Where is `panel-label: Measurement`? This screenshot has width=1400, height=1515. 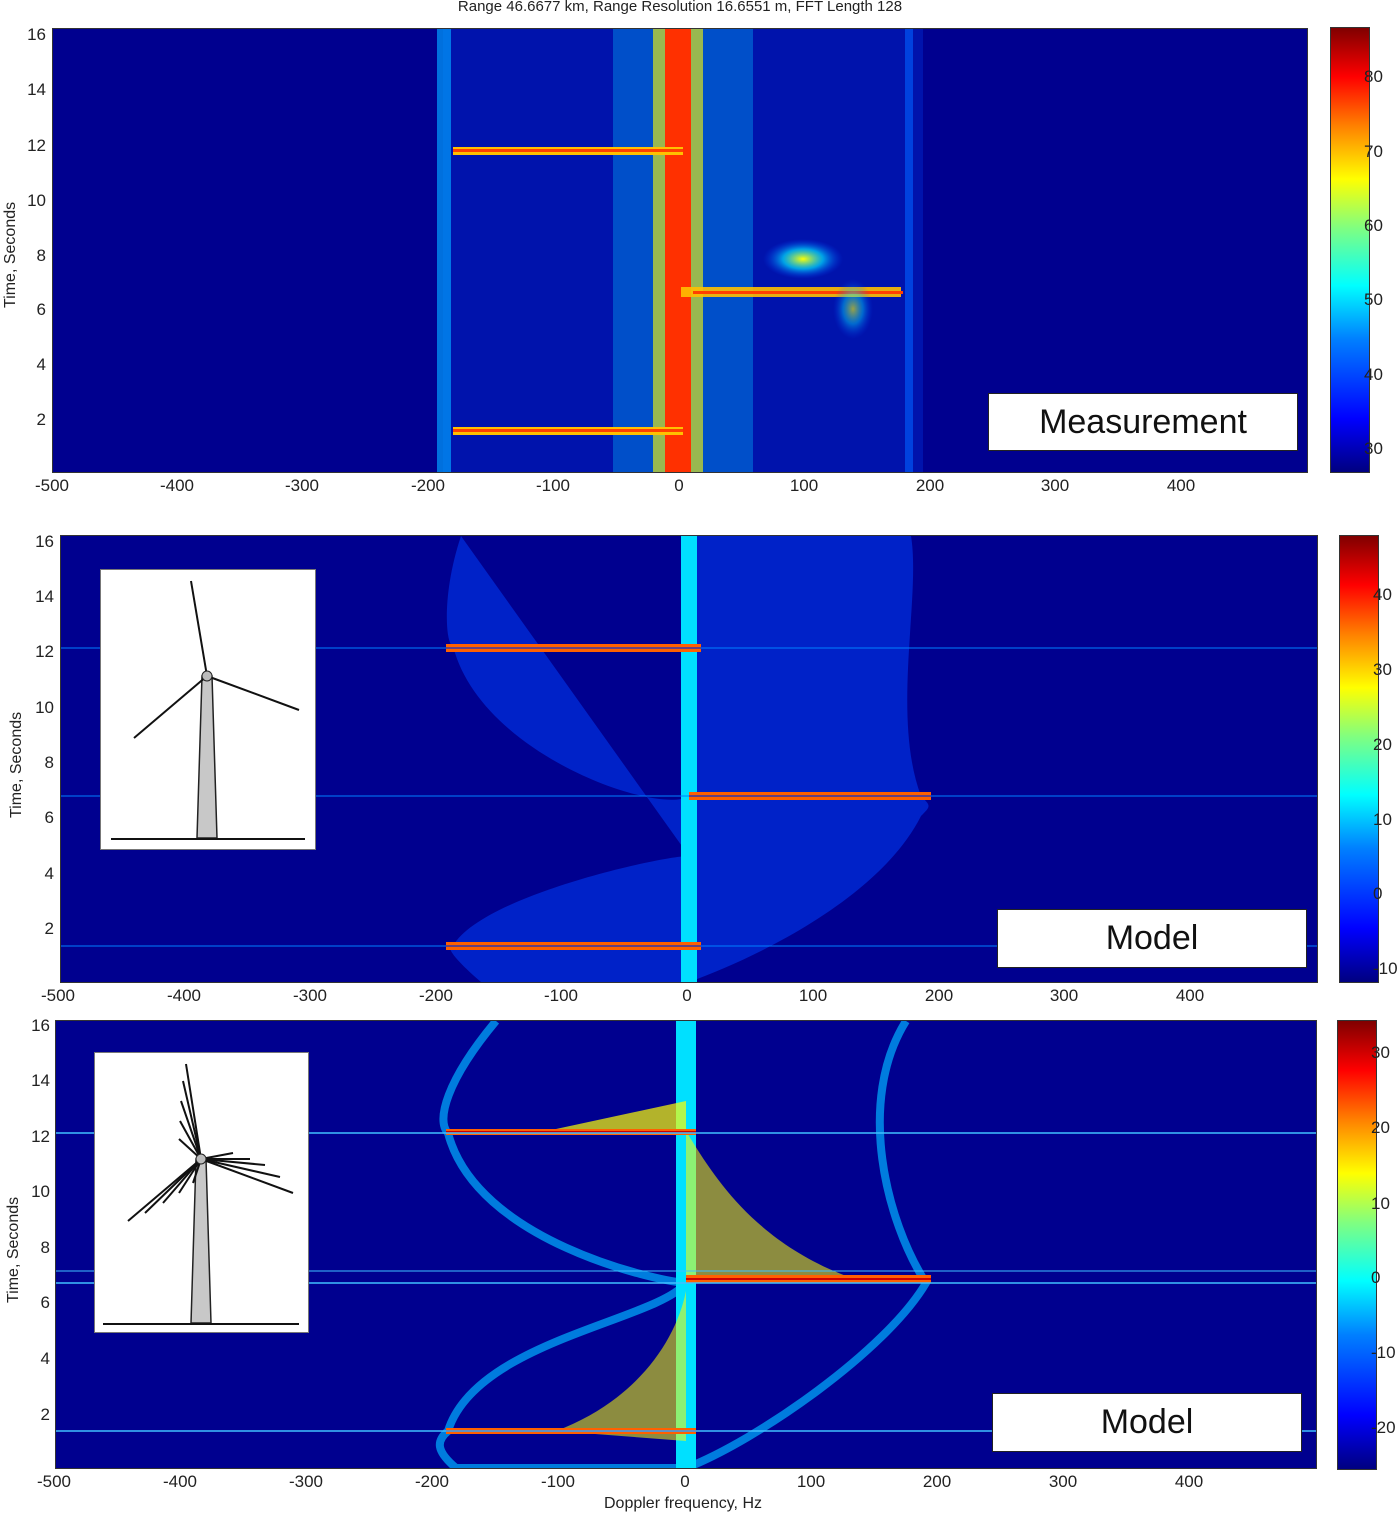
panel-label: Measurement is located at coordinates (1143, 422).